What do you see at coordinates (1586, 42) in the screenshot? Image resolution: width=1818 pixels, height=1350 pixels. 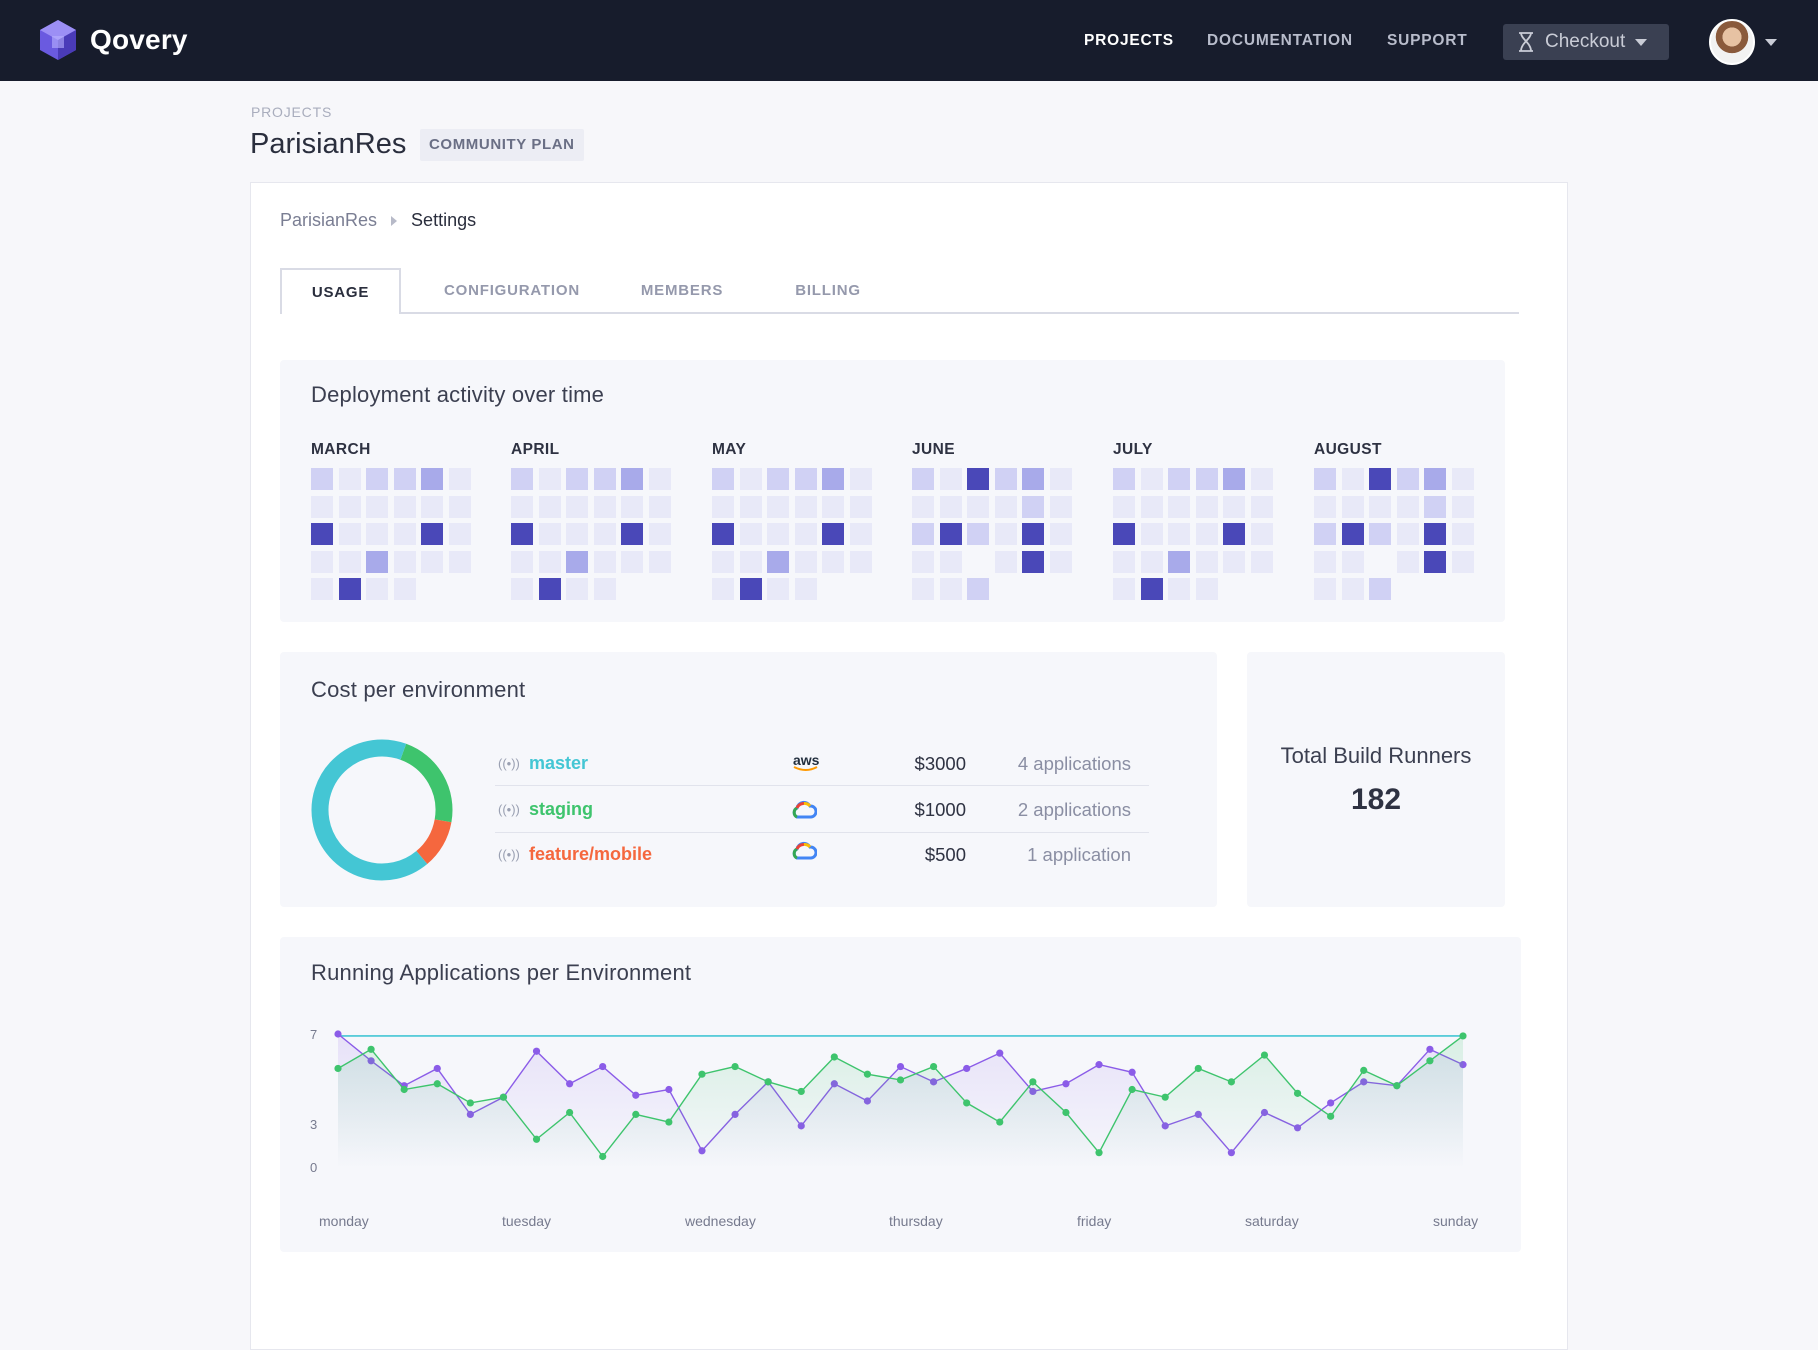 I see `environment-selector: Checkout` at bounding box center [1586, 42].